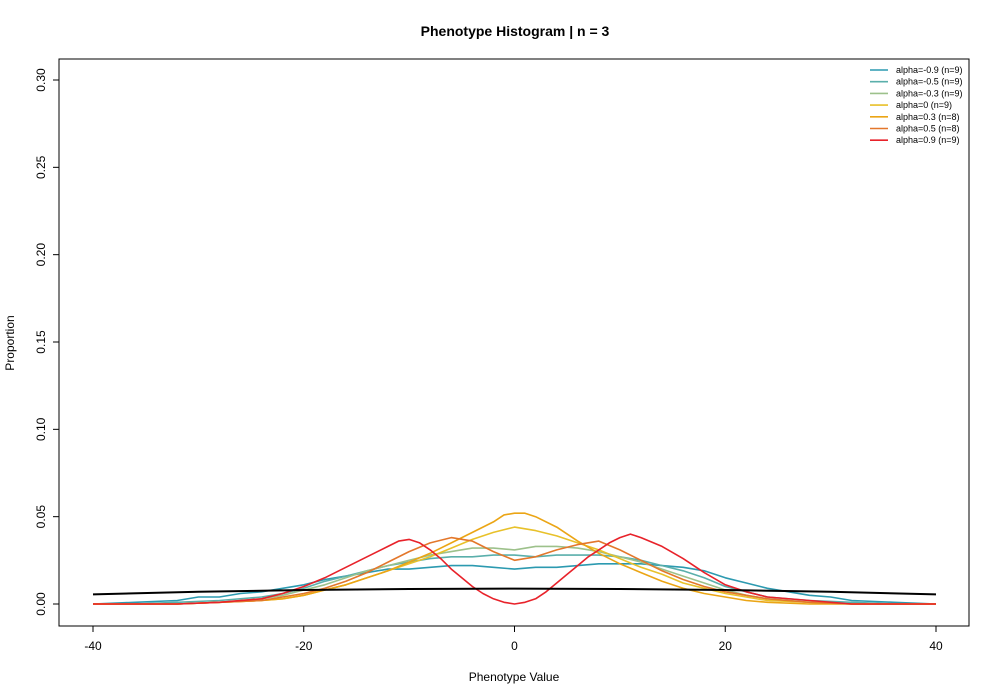 The height and width of the screenshot is (700, 1000). What do you see at coordinates (41, 255) in the screenshot?
I see `y-tick-label: 0.20` at bounding box center [41, 255].